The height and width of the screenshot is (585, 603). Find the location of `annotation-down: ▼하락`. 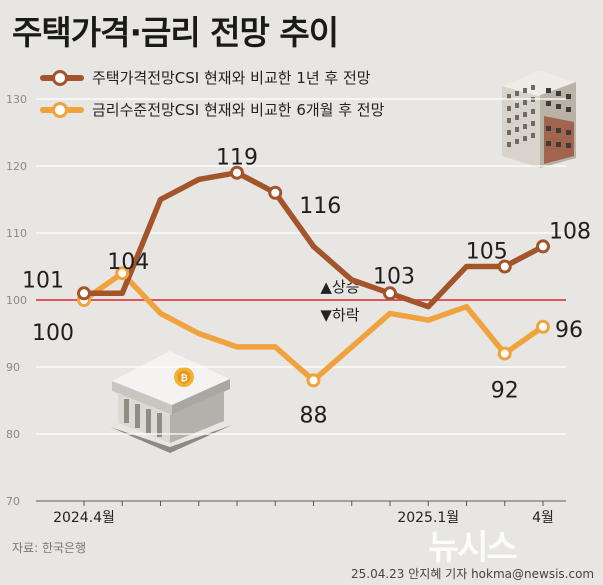

annotation-down: ▼하락 is located at coordinates (339, 315).